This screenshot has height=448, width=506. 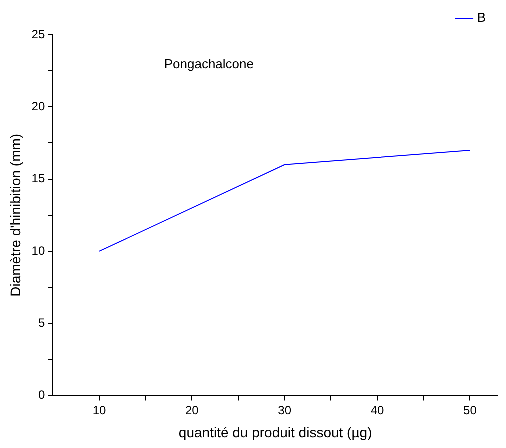 What do you see at coordinates (275, 432) in the screenshot?
I see `x-axis-title: quantité du produit dissout (µg)` at bounding box center [275, 432].